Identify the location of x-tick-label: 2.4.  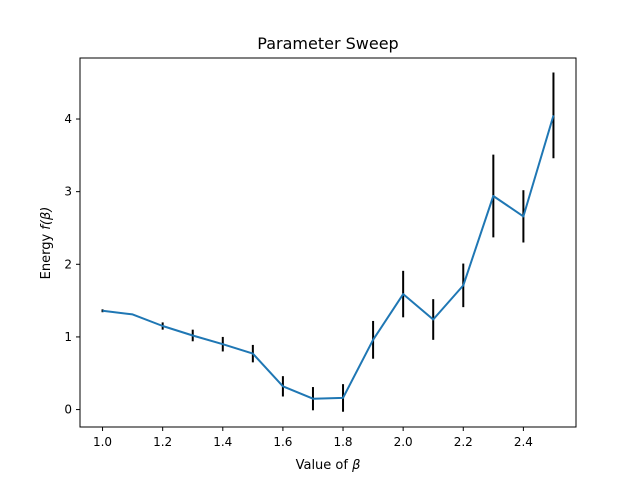
(523, 442).